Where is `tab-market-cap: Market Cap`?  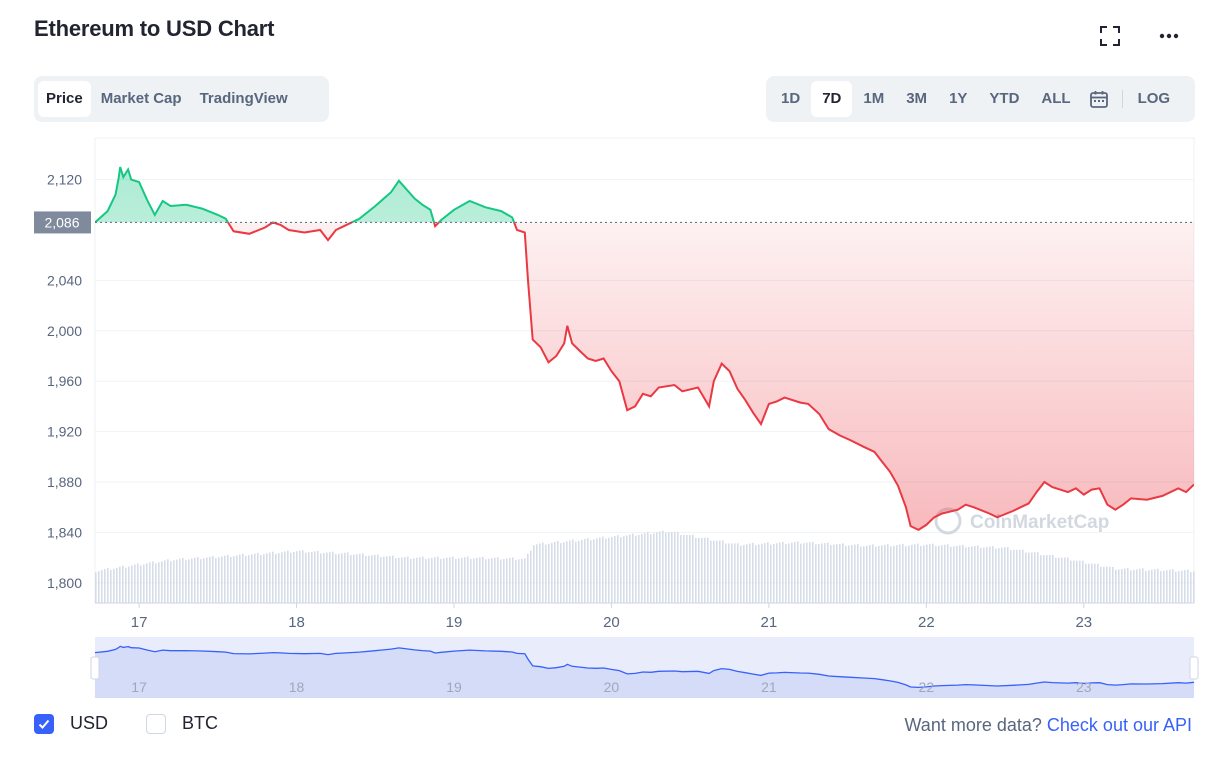 tab-market-cap: Market Cap is located at coordinates (141, 98).